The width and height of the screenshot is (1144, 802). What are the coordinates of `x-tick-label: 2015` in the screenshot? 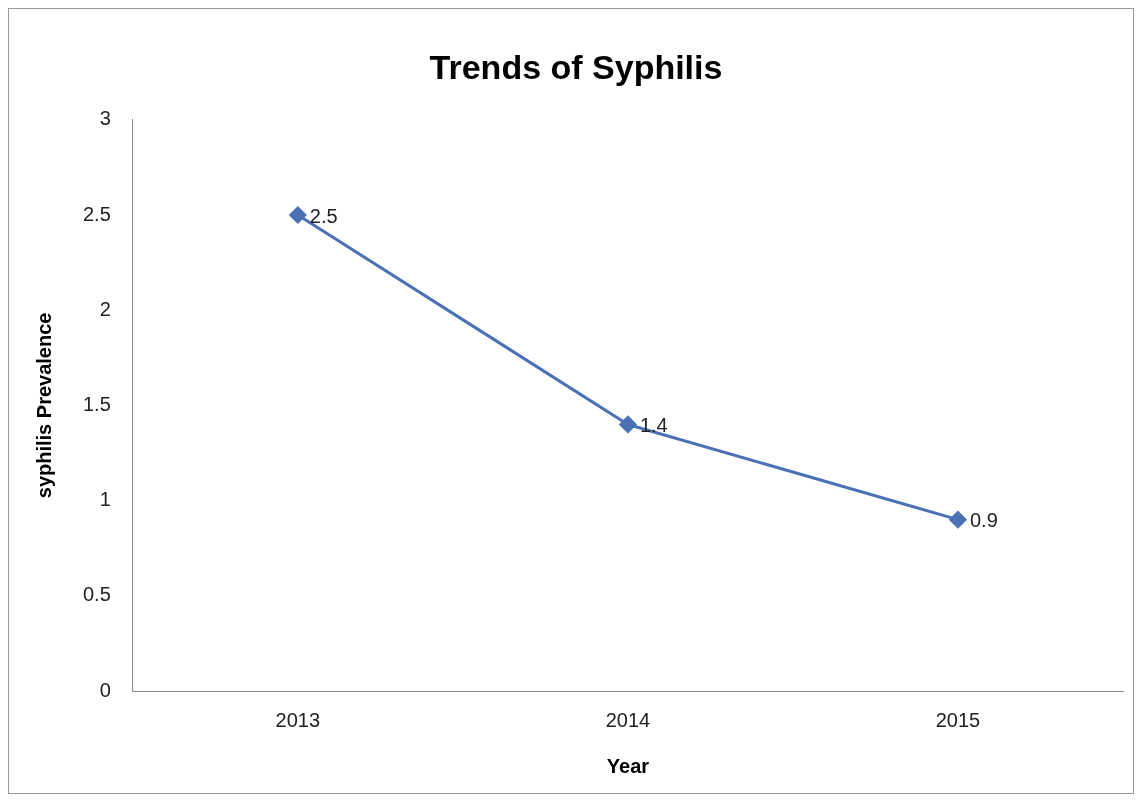 It's located at (958, 719).